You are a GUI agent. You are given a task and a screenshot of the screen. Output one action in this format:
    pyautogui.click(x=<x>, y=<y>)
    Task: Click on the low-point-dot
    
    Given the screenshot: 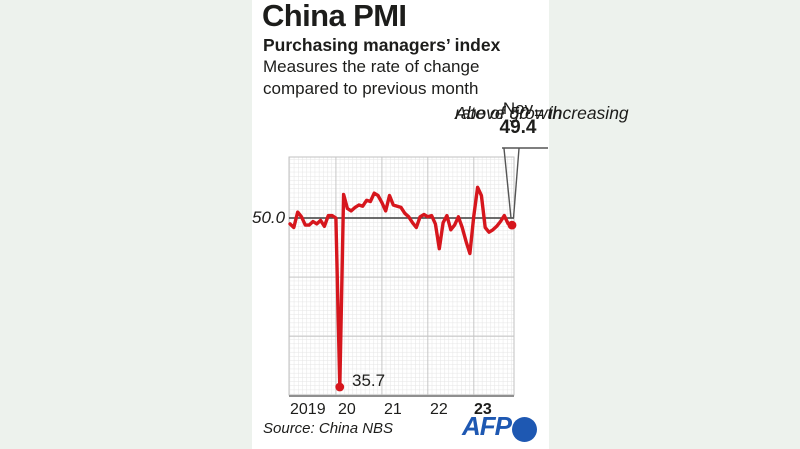 What is the action you would take?
    pyautogui.click(x=340, y=387)
    